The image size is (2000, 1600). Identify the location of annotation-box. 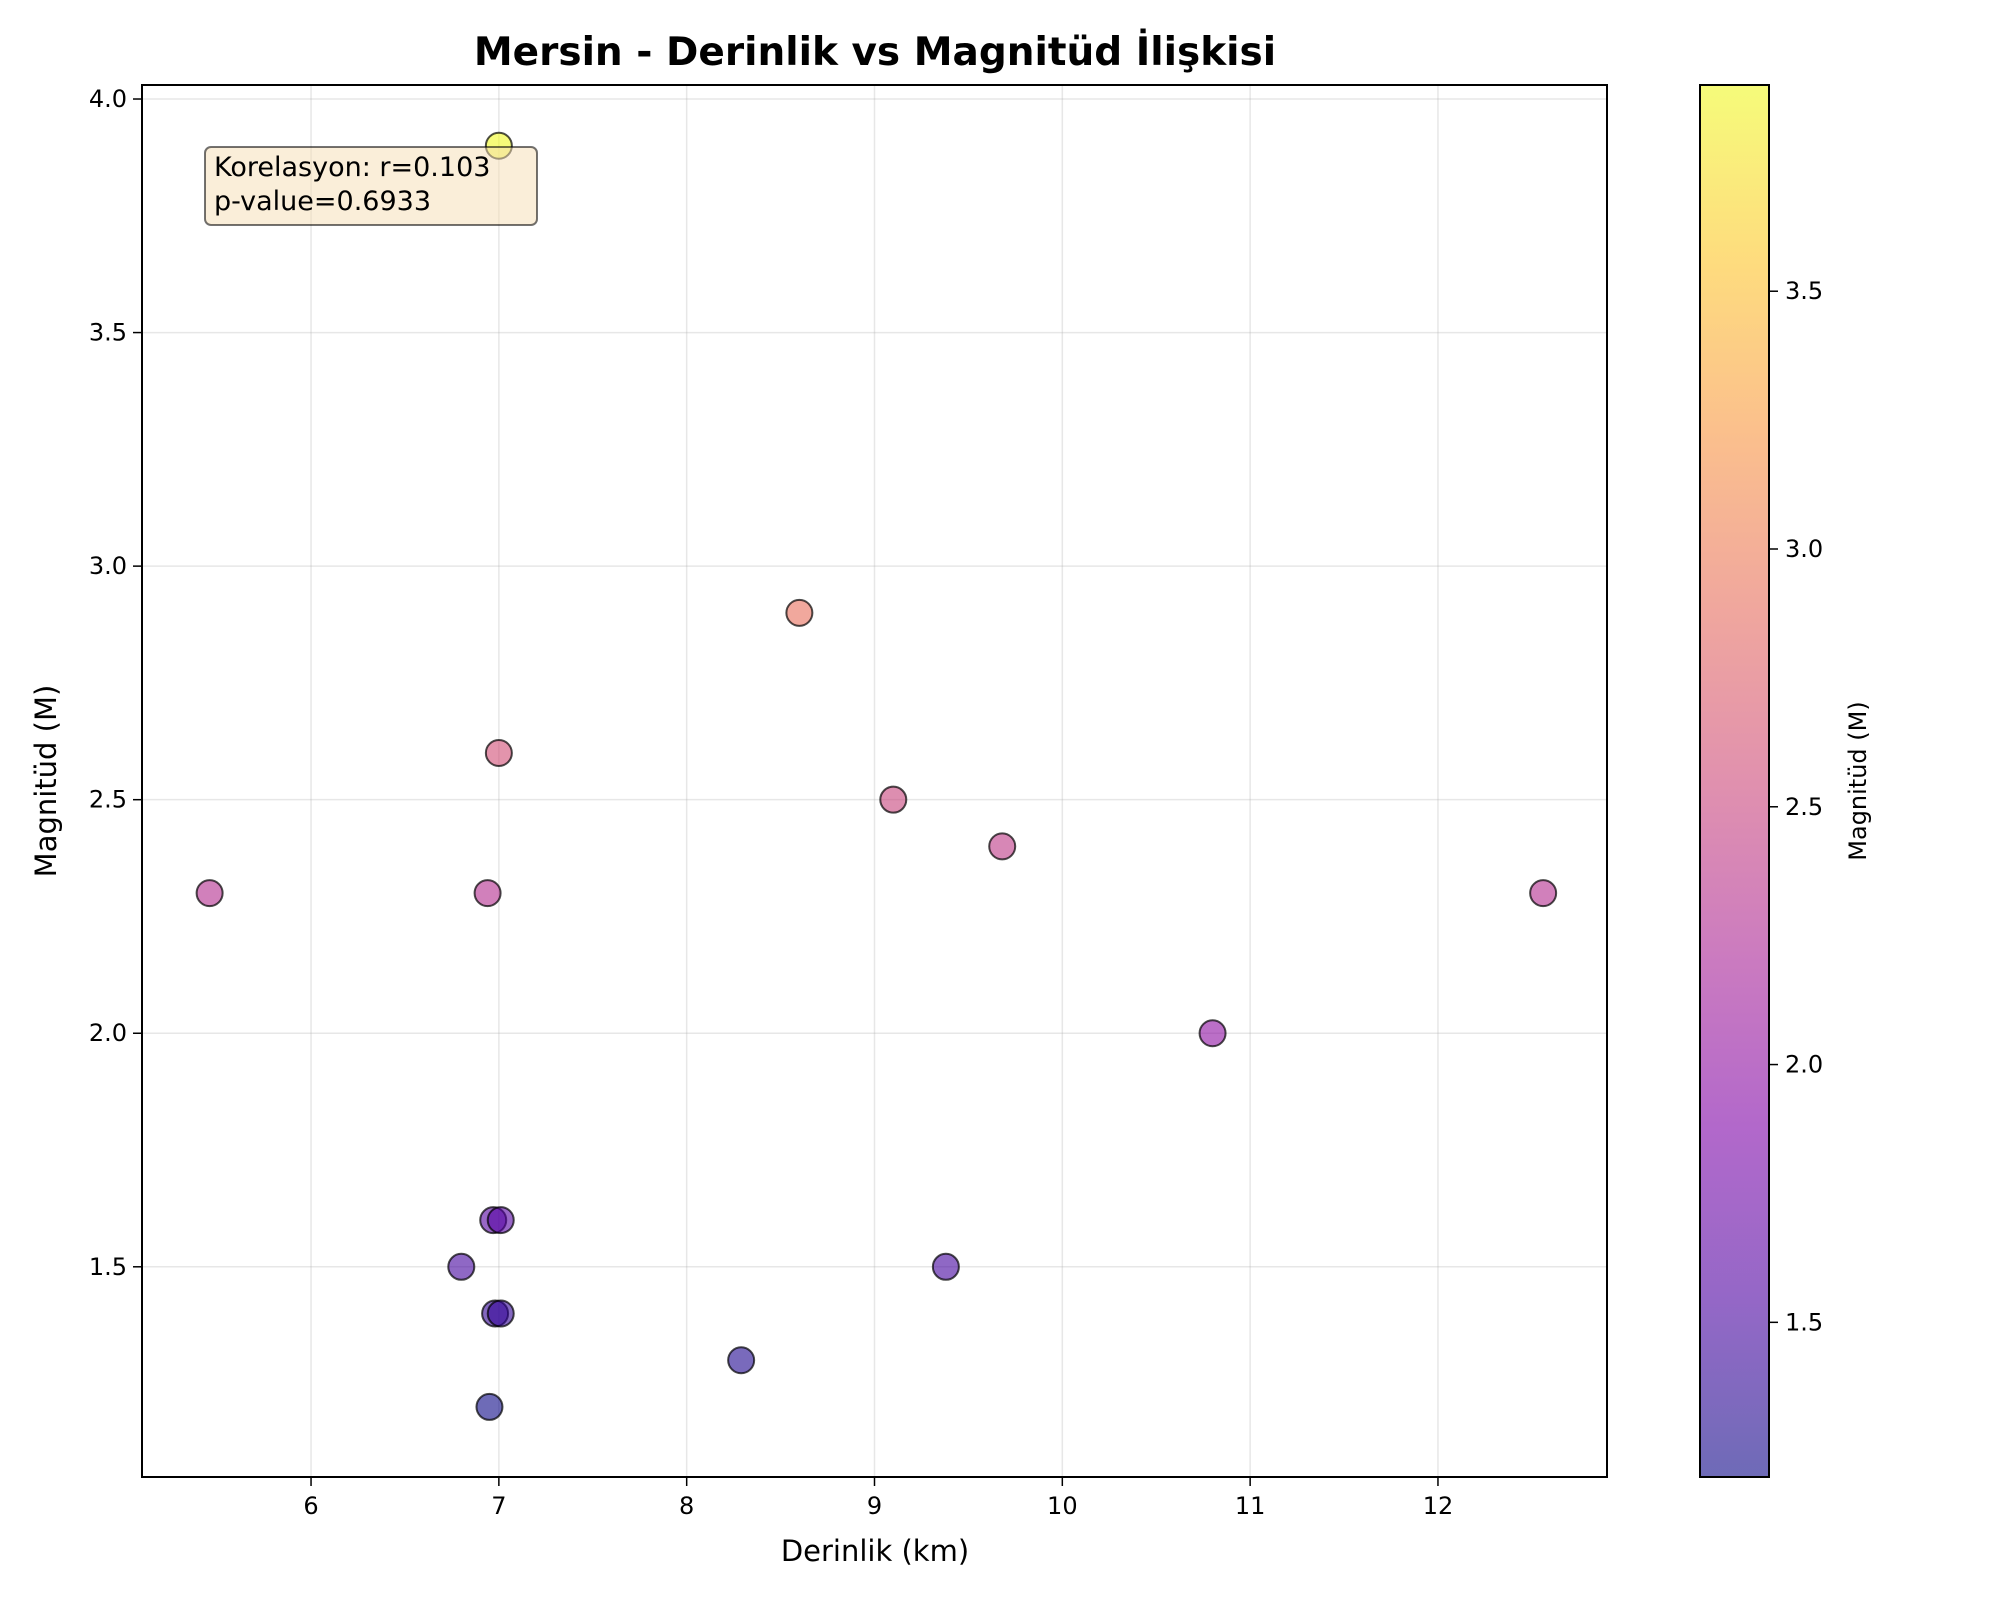
(371, 186).